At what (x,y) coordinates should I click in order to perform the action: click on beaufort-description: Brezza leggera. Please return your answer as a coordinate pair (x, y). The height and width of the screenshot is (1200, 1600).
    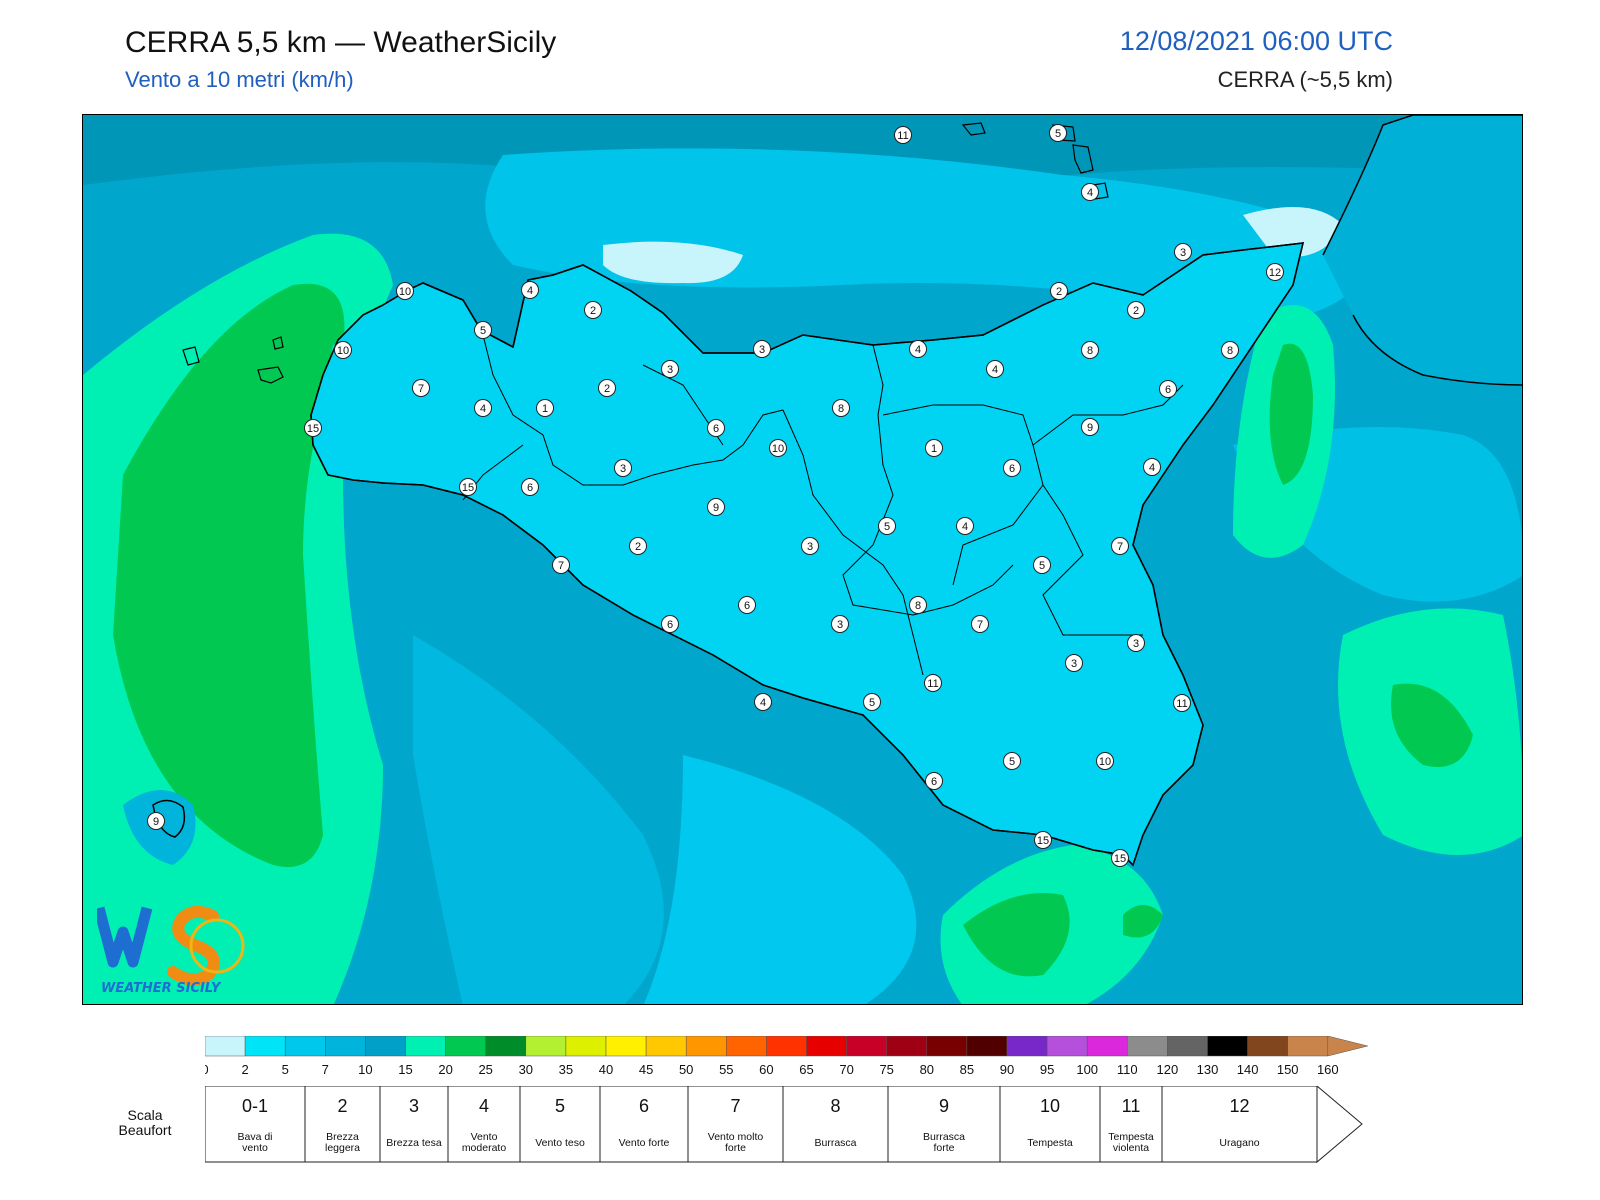
    Looking at the image, I should click on (342, 1142).